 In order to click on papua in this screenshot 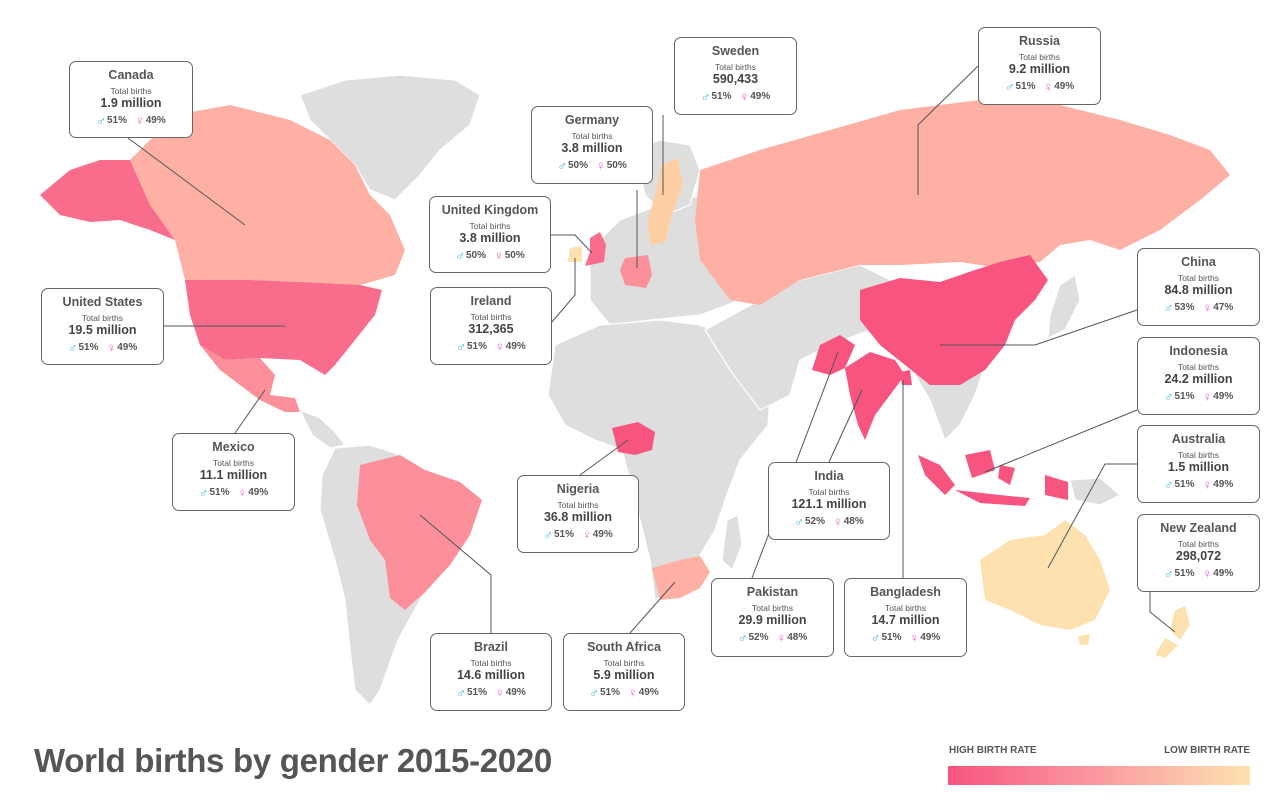, I will do `click(1095, 491)`.